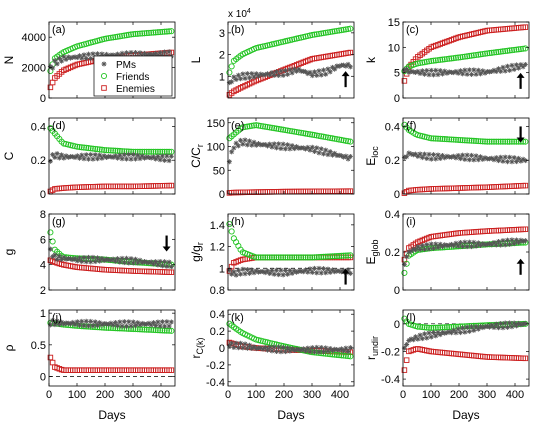 The width and height of the screenshot is (540, 425). I want to click on panel-f: 0 0.2 0.4 (f) Eloc, so click(447, 159).